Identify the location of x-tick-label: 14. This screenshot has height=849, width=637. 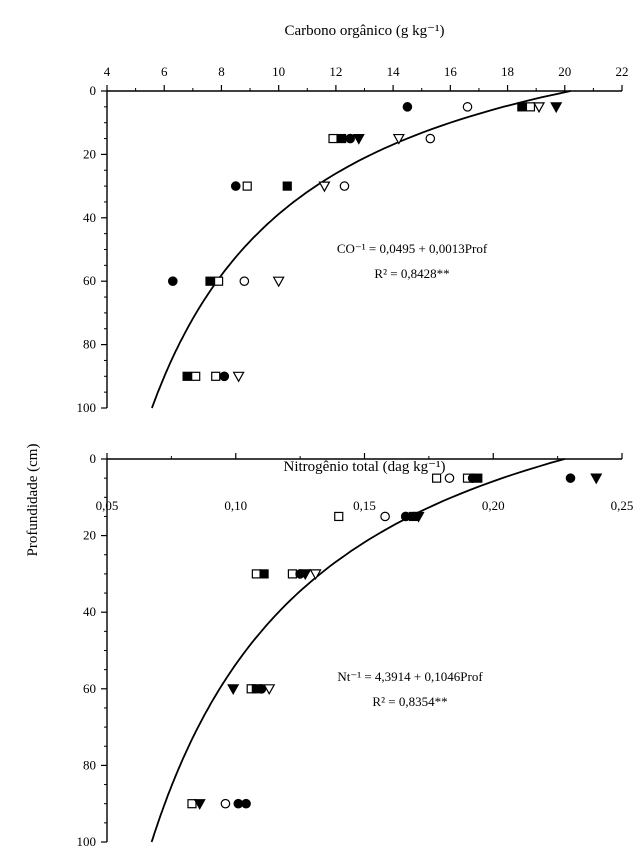
(394, 71).